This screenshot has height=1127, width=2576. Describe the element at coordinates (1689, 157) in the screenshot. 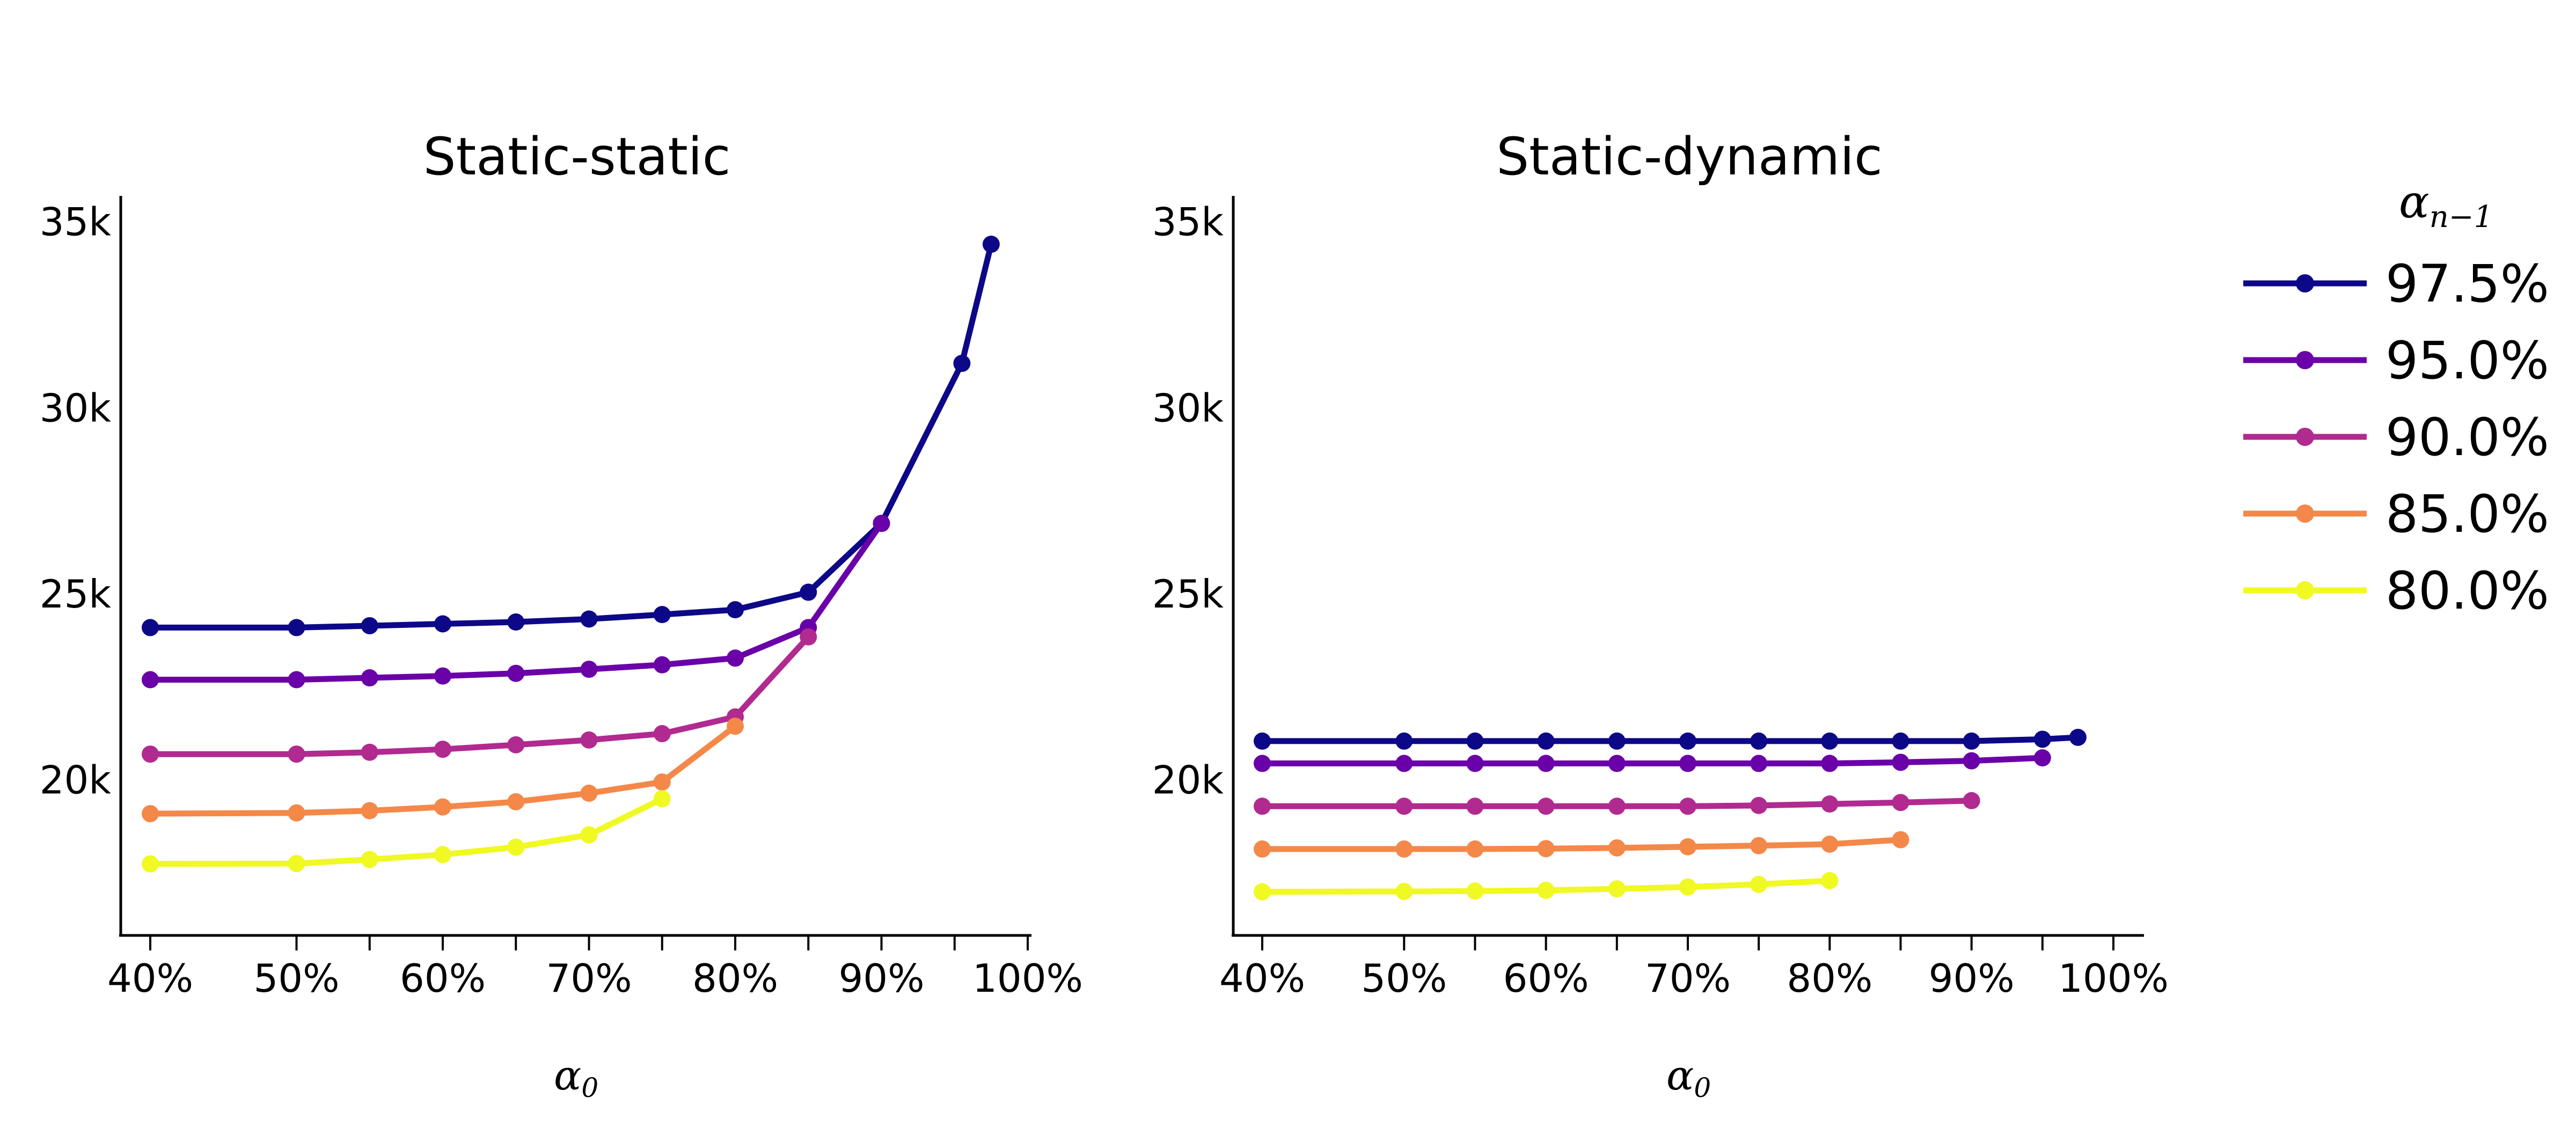

I see `chart-title-static-dynamic: Static-dynamic` at that location.